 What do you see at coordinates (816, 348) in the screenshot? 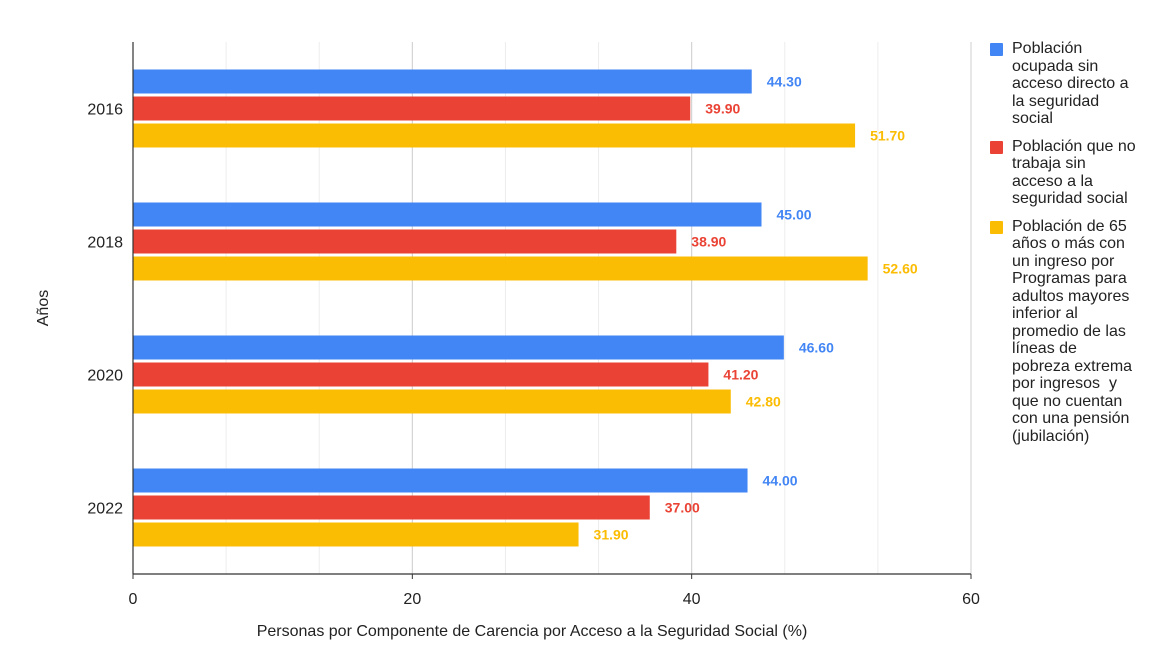
I see `data-label: 46.60` at bounding box center [816, 348].